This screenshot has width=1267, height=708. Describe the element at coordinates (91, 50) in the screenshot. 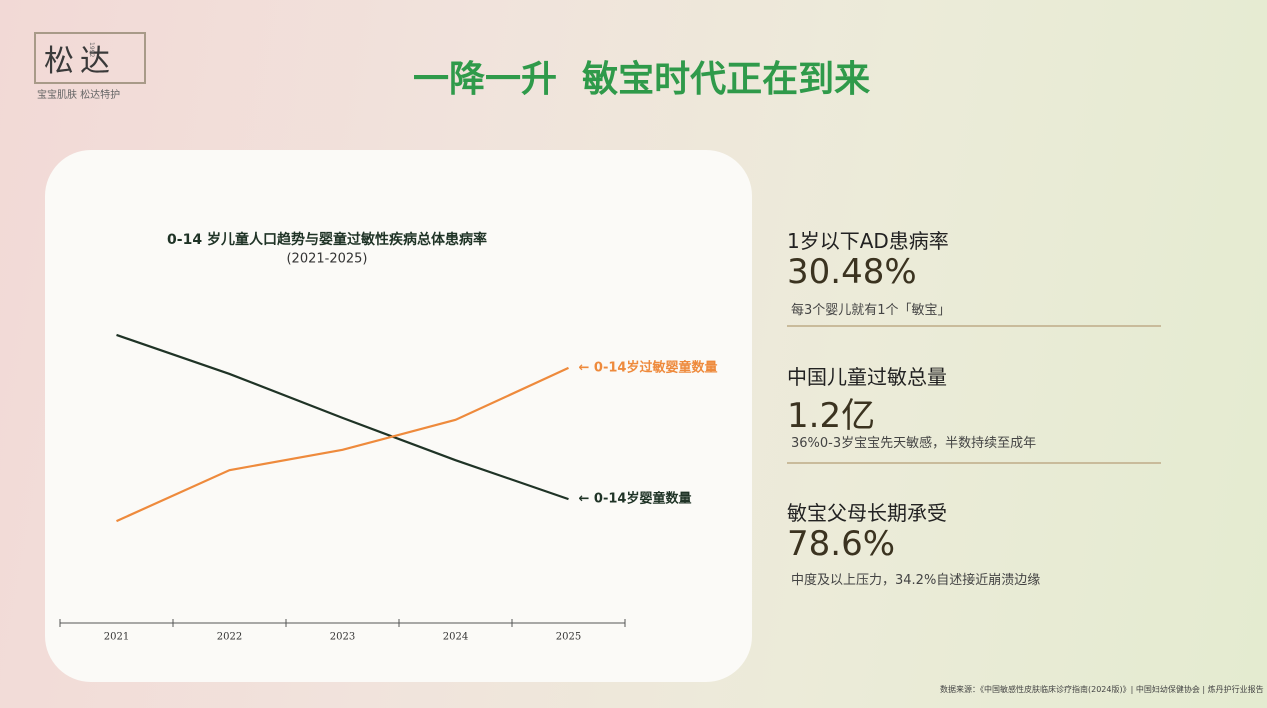

I see `logo-year: 1992` at that location.